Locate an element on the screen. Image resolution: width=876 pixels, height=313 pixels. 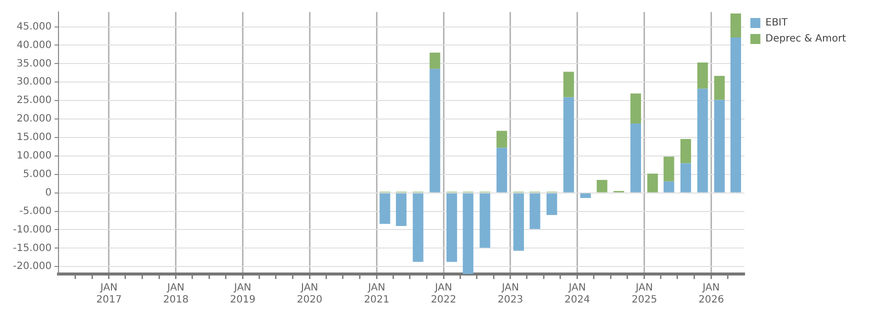
y-tick-label: 30.000 is located at coordinates (34, 82).